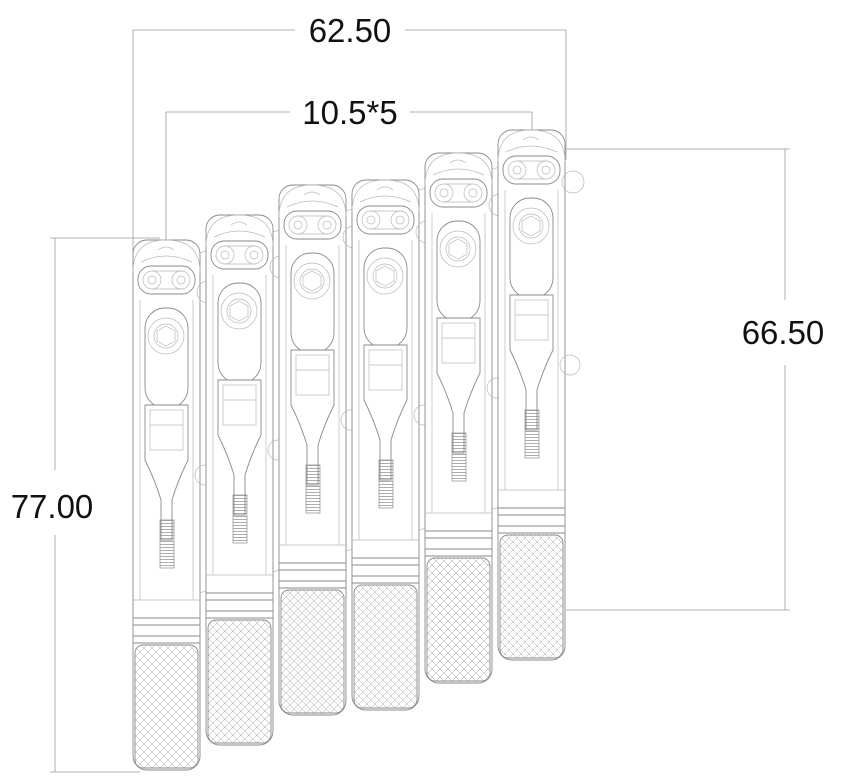  I want to click on string-spacing-label: 10.5*5, so click(349, 112).